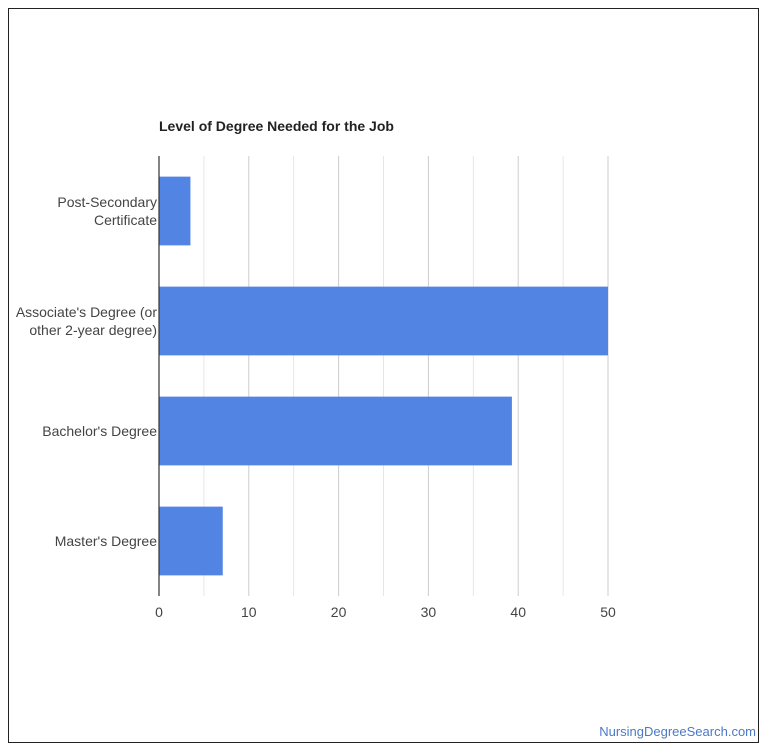 The width and height of the screenshot is (770, 754). I want to click on source-watermark: NursingDegreeSearch.com, so click(677, 731).